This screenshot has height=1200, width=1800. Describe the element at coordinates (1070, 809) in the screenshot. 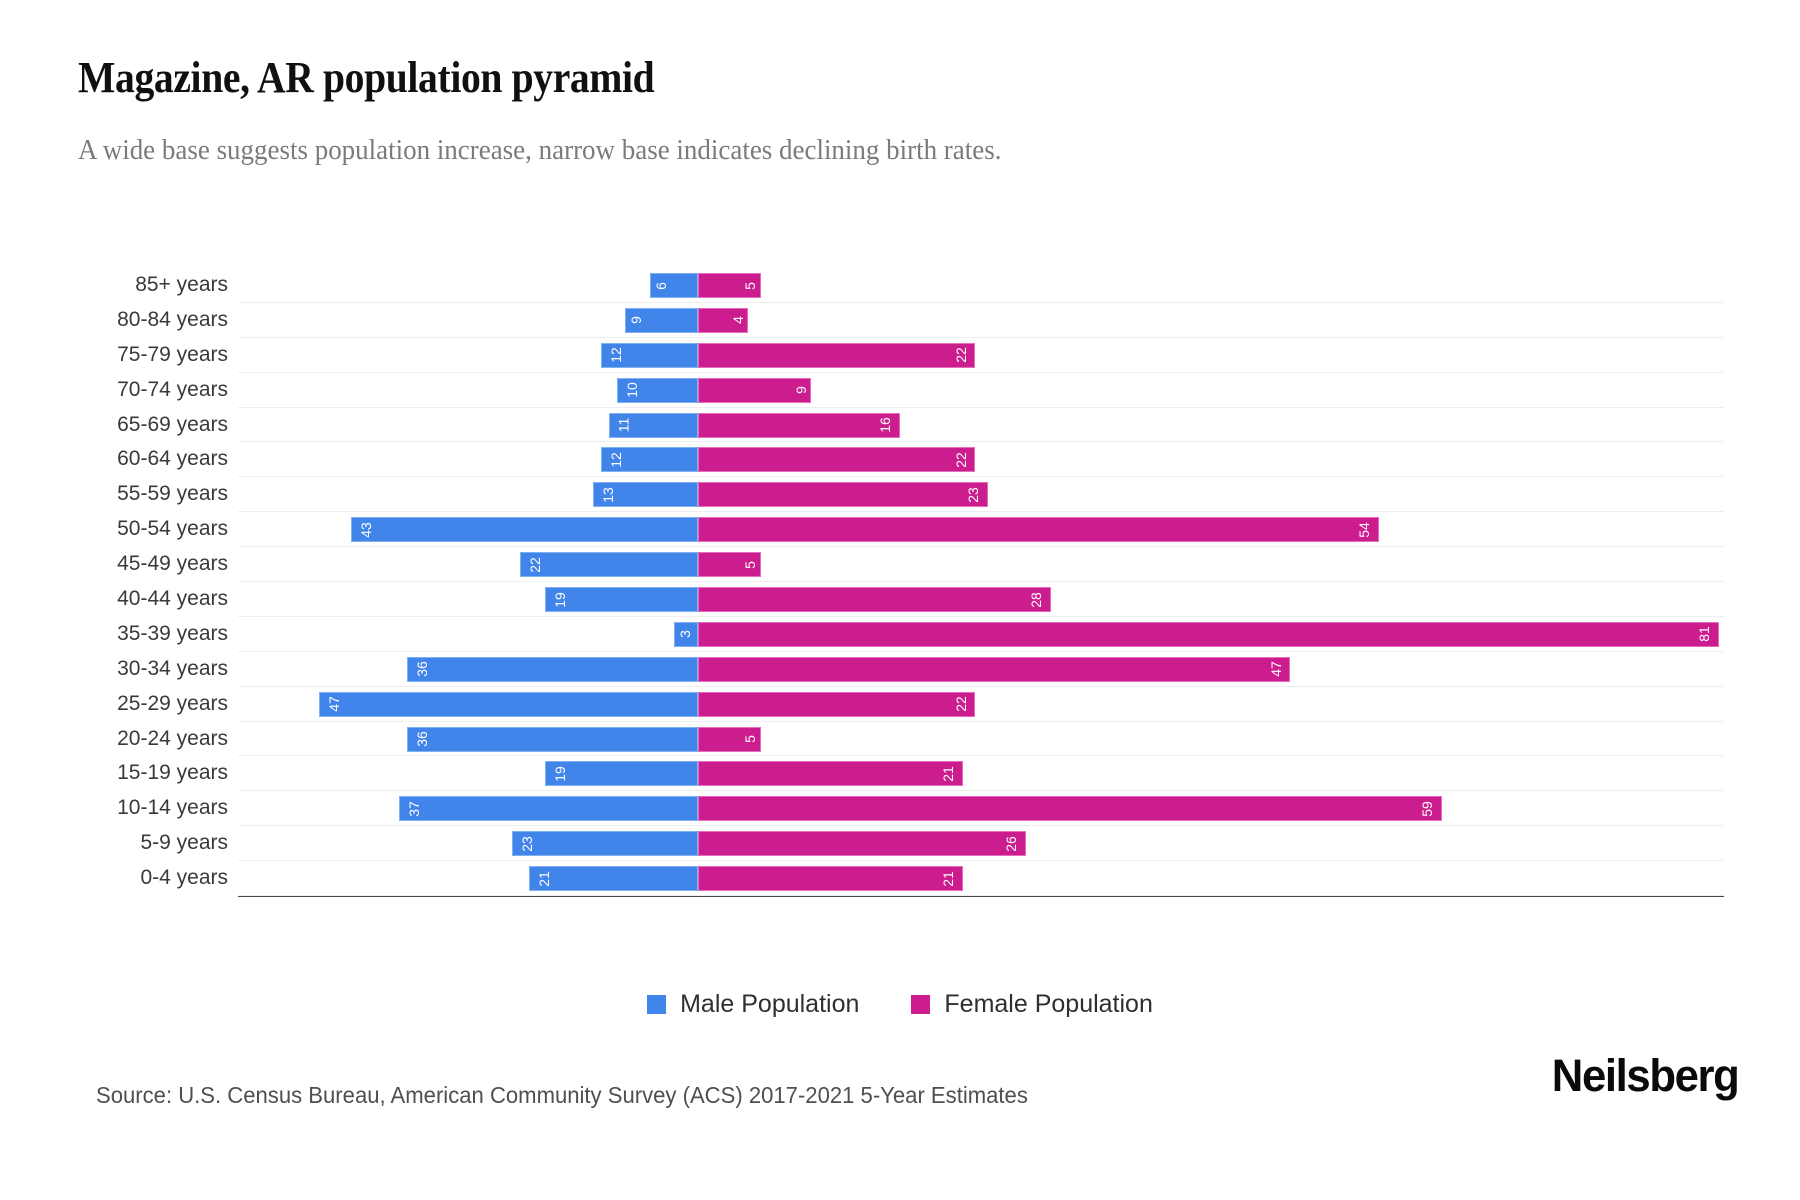

I see `female-bar: 59` at that location.